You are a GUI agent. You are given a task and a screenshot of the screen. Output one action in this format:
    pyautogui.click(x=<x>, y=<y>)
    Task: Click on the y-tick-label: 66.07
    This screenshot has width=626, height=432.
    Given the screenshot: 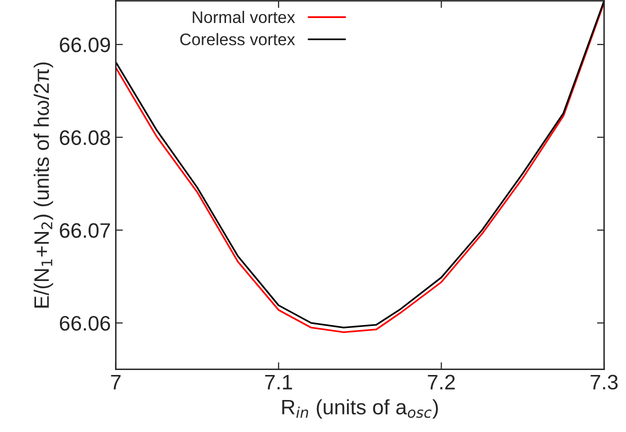 What is the action you would take?
    pyautogui.click(x=85, y=230)
    